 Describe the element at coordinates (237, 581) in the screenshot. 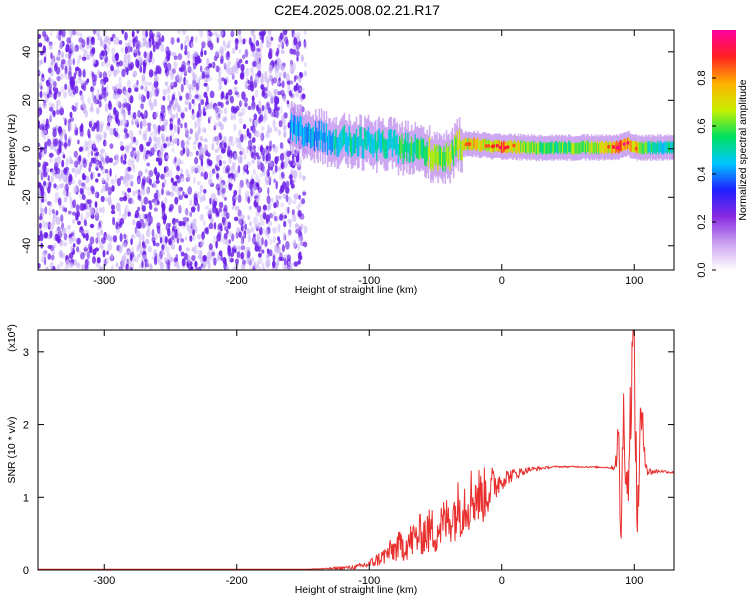

I see `x-tick-label: -200` at that location.